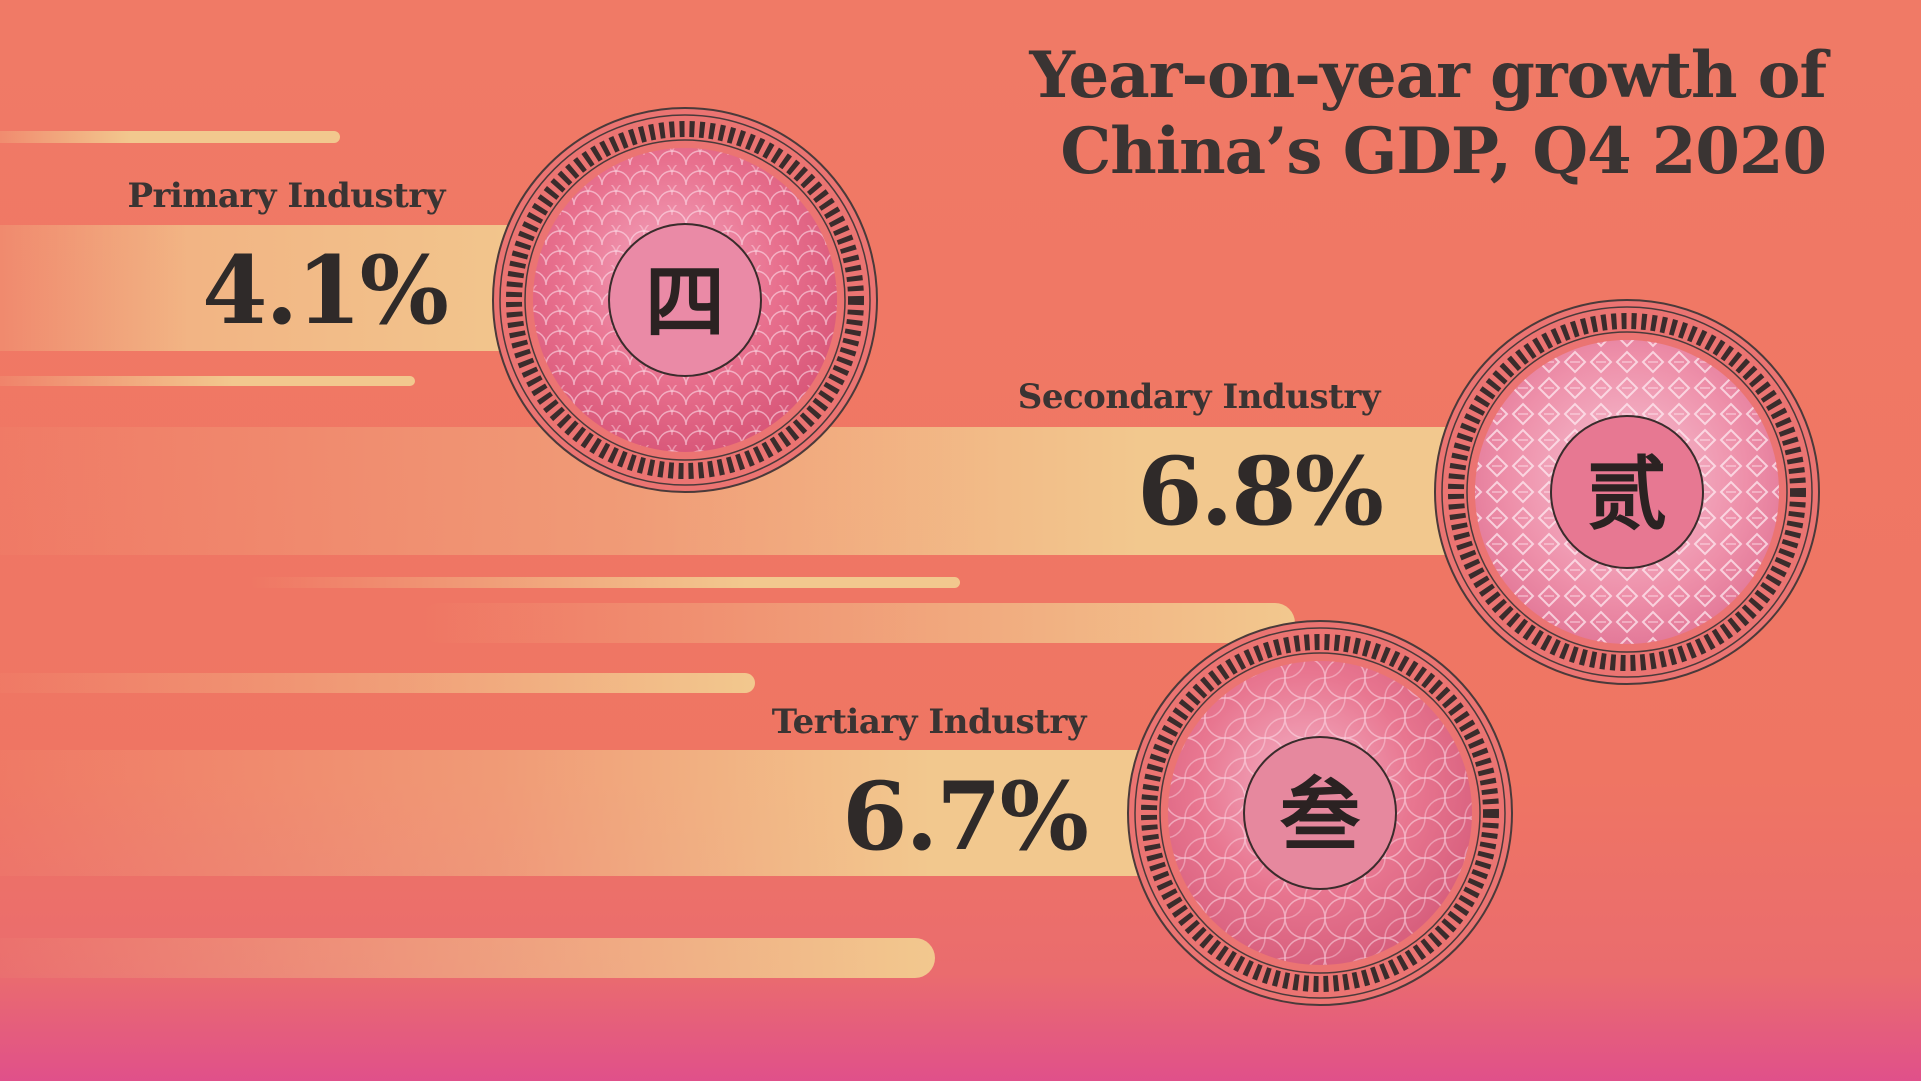 The width and height of the screenshot is (1921, 1081). What do you see at coordinates (965, 817) in the screenshot?
I see `tertiary-industry-value: 6.7%` at bounding box center [965, 817].